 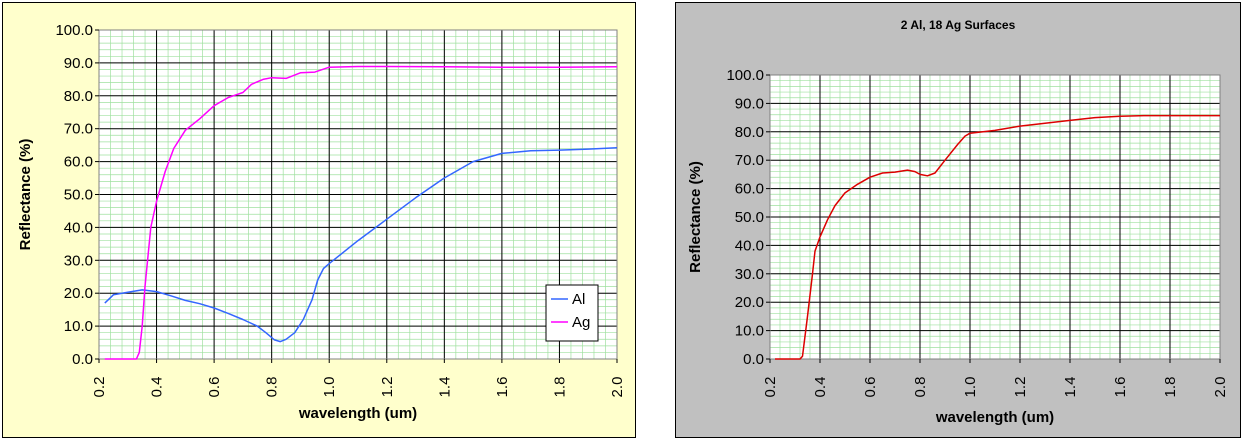 I want to click on legend-box, so click(x=572, y=313).